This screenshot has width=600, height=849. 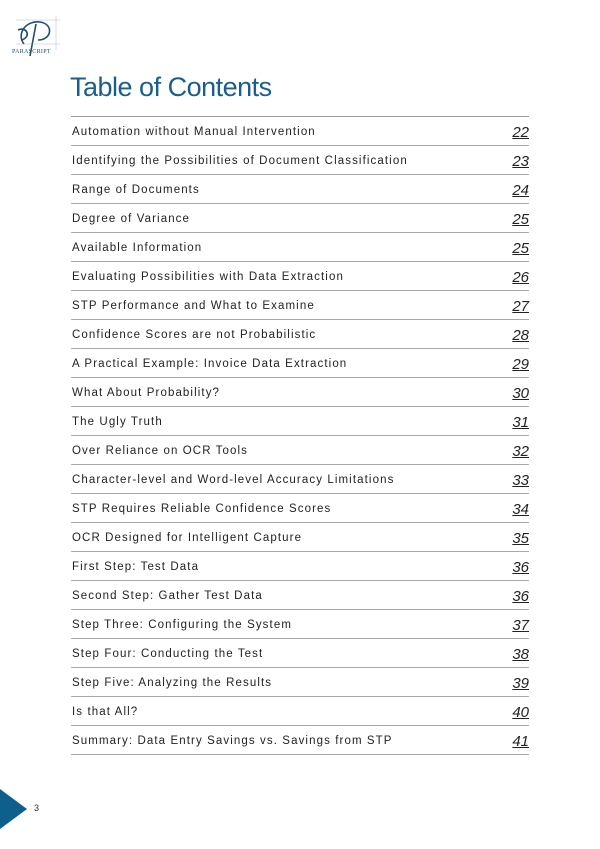 I want to click on toc-entry: Step Three: Configuring the System 37, so click(x=300, y=624).